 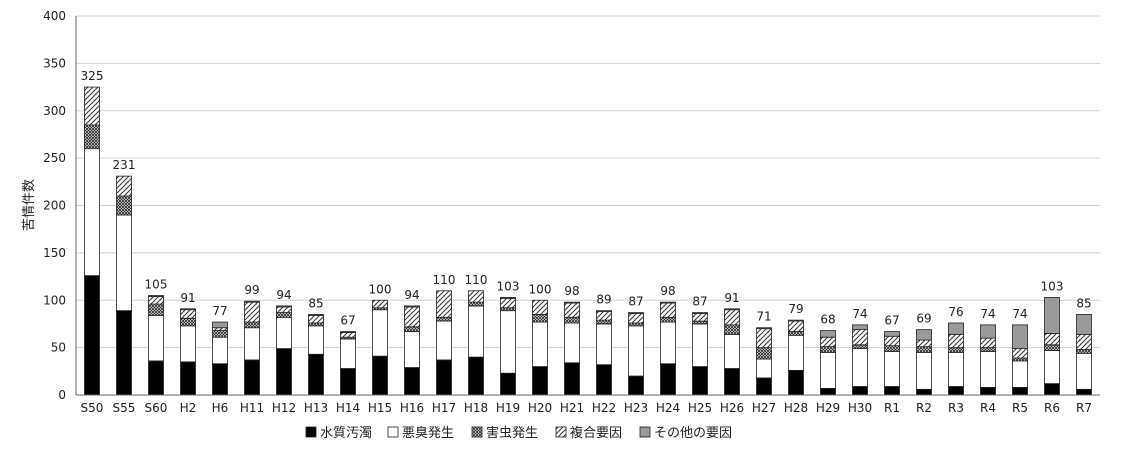 I want to click on y-tick-label: 200, so click(x=54, y=206).